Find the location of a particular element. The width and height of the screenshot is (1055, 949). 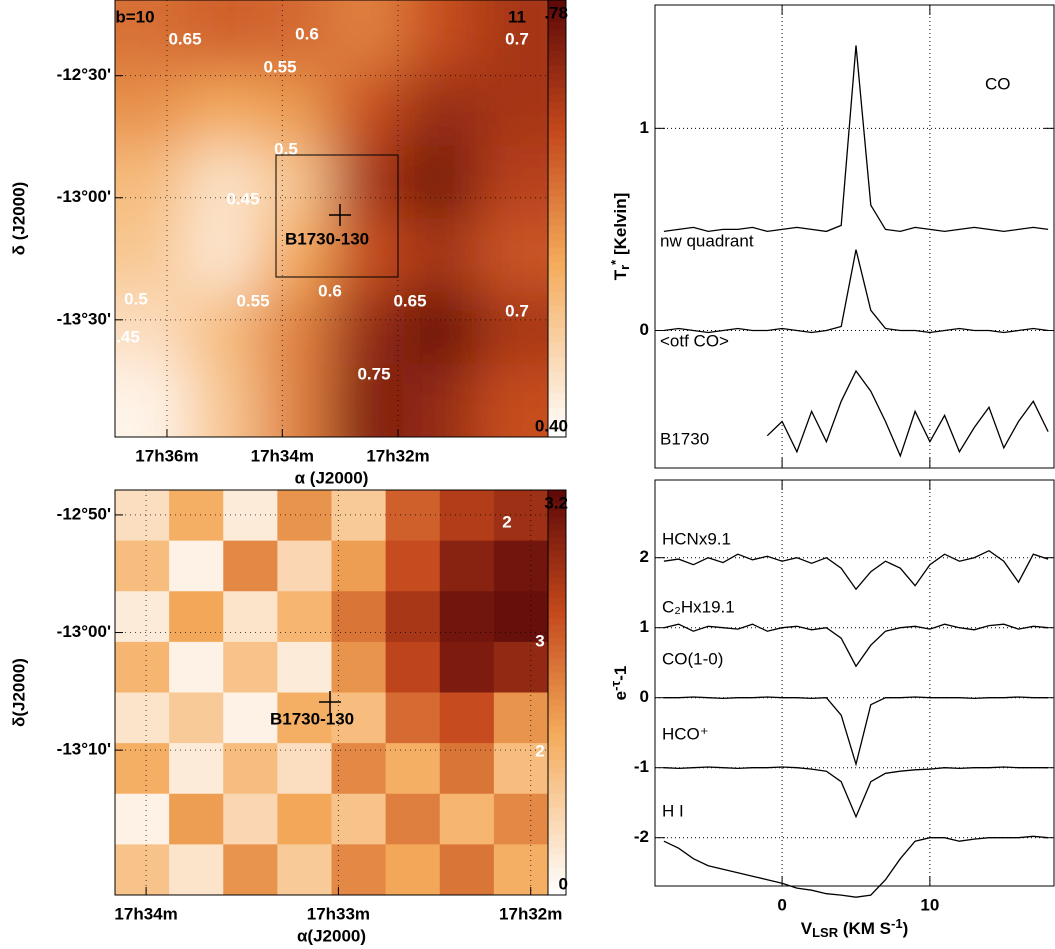

y-tick-label: -13°00' is located at coordinates (84, 196).